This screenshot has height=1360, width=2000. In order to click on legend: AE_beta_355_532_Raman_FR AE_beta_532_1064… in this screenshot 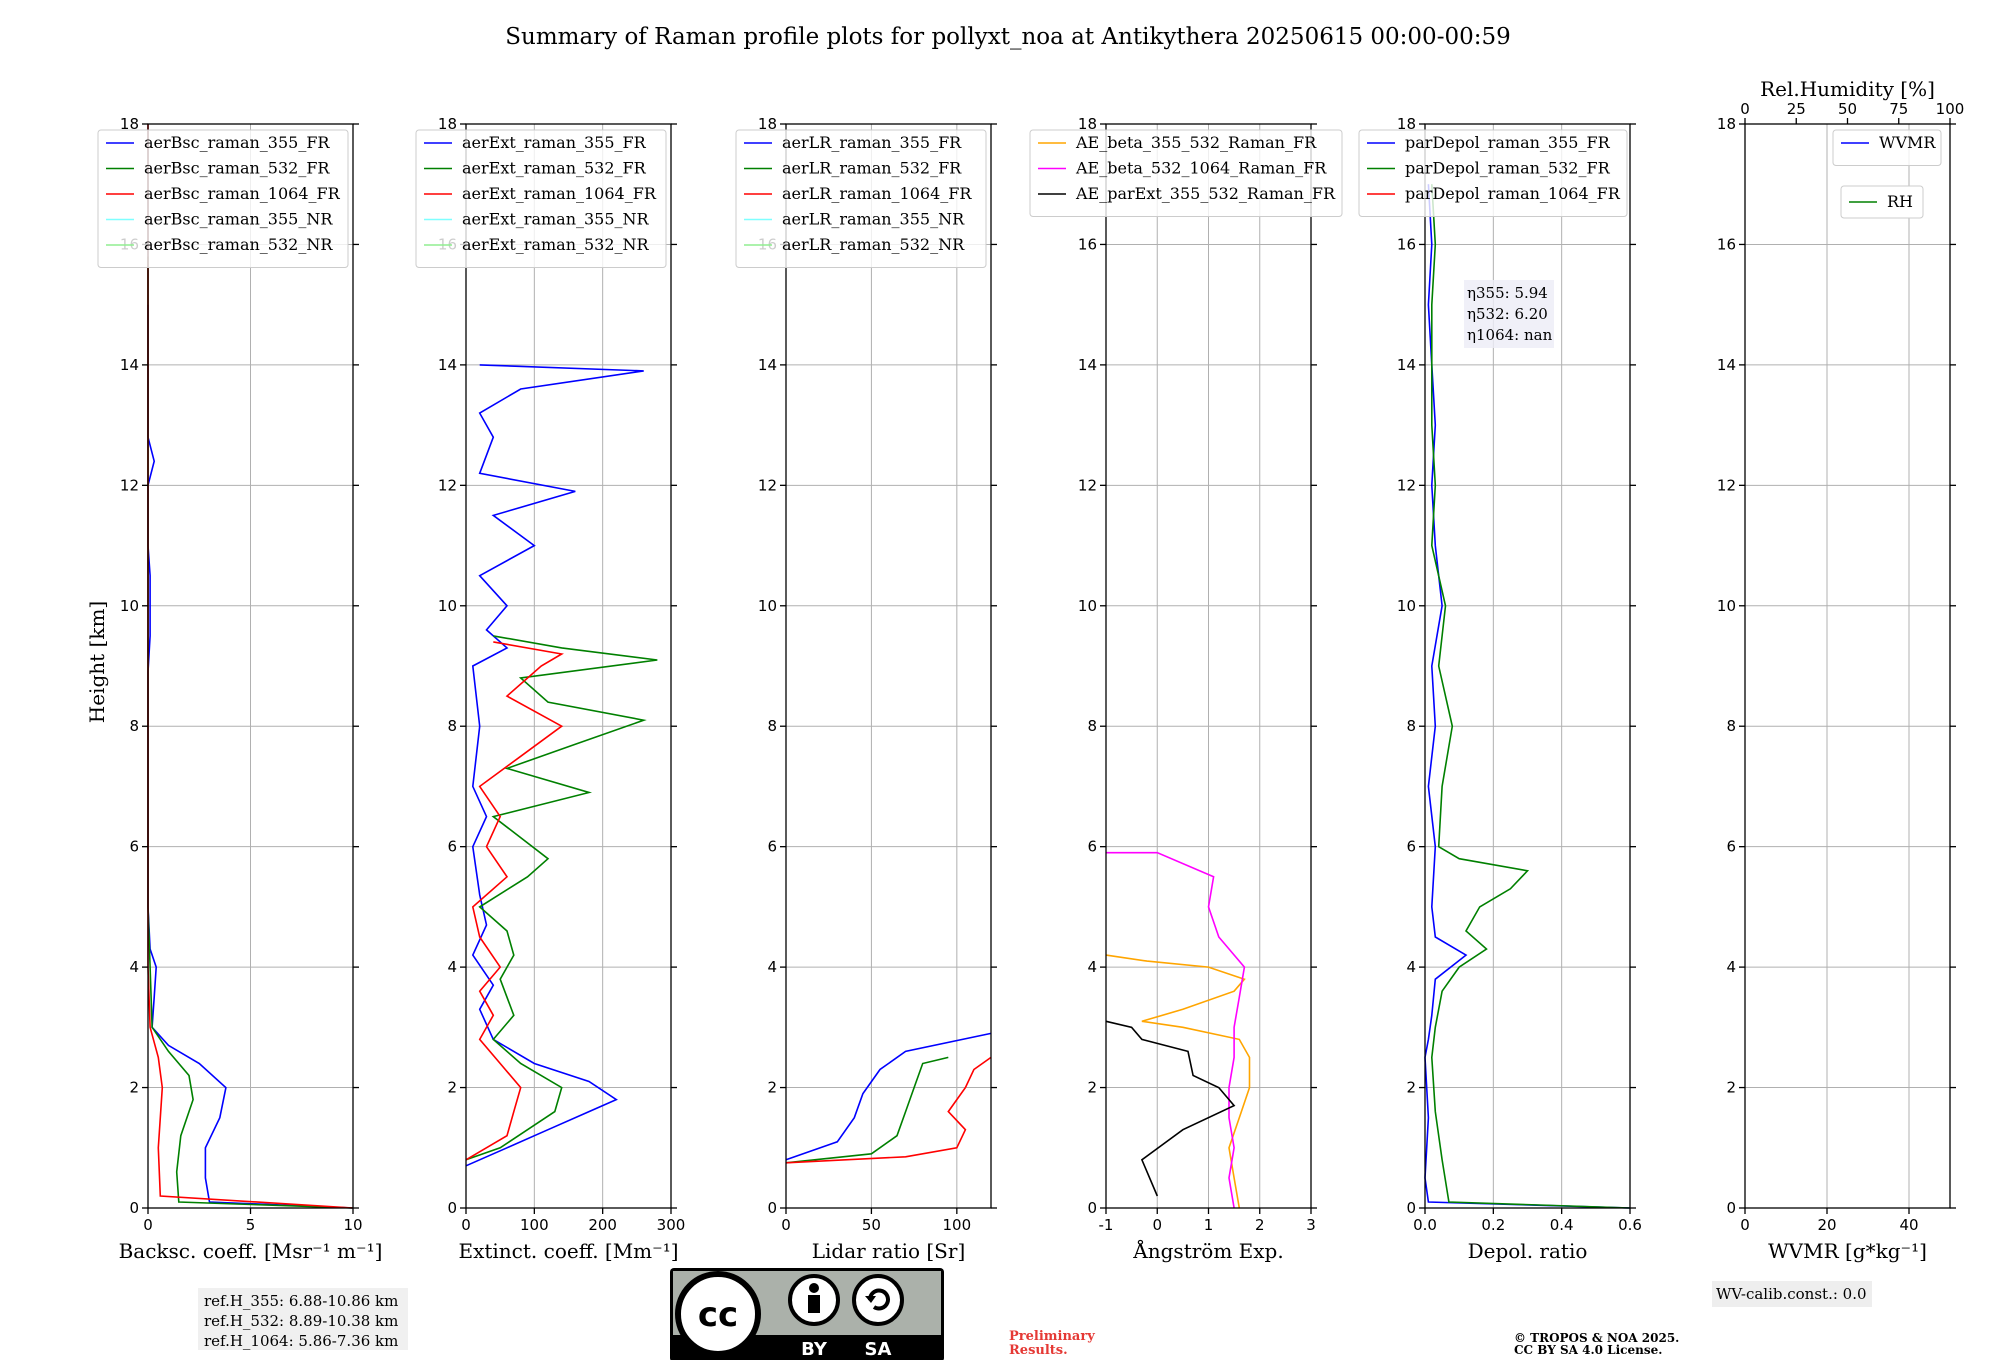, I will do `click(1186, 173)`.